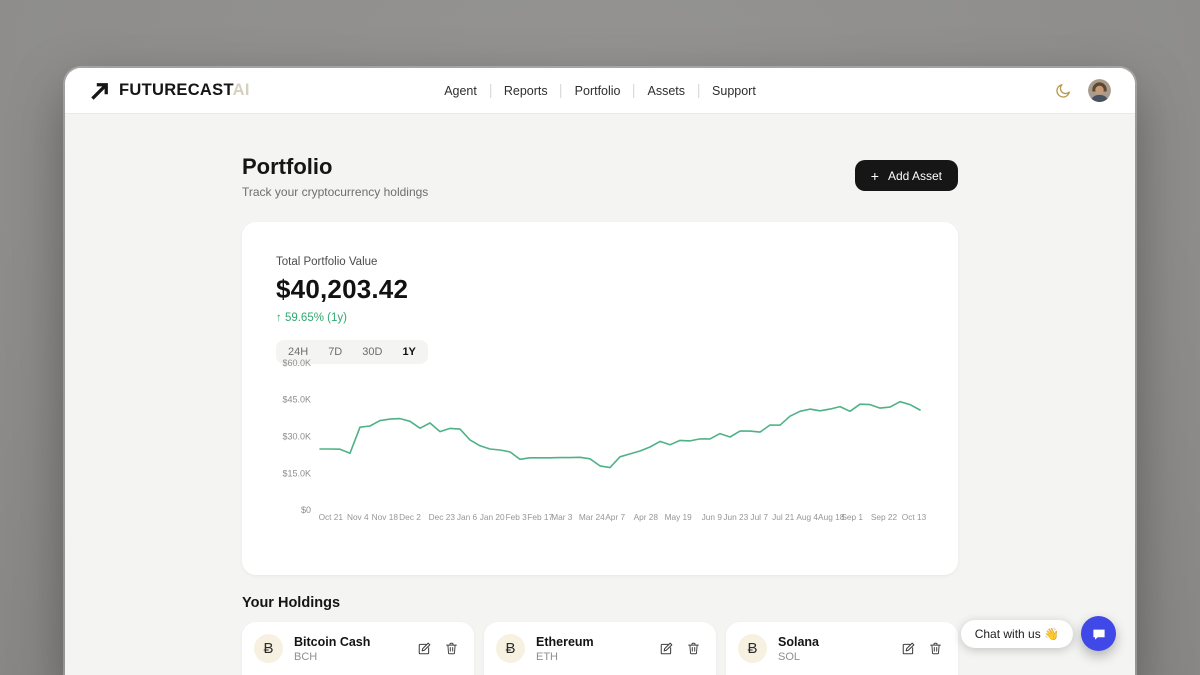 The width and height of the screenshot is (1200, 675). Describe the element at coordinates (296, 437) in the screenshot. I see `y-axis-tick: $30.0K` at that location.